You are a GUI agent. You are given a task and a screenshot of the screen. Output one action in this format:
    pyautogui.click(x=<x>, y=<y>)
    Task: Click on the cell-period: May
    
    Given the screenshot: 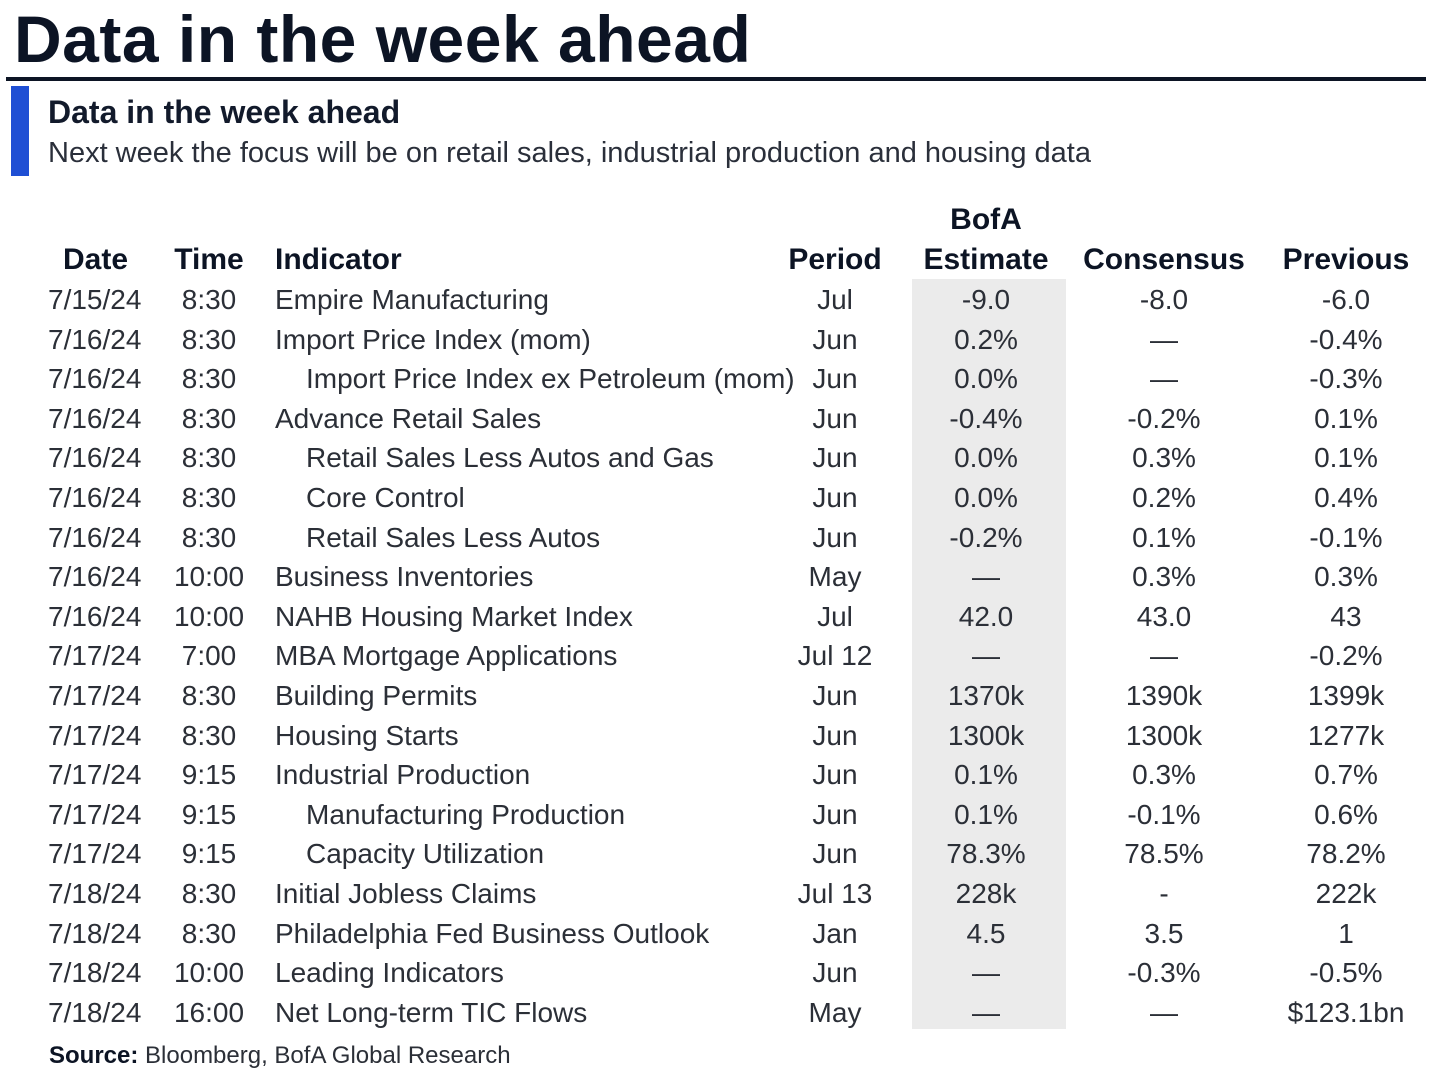 What is the action you would take?
    pyautogui.click(x=835, y=577)
    